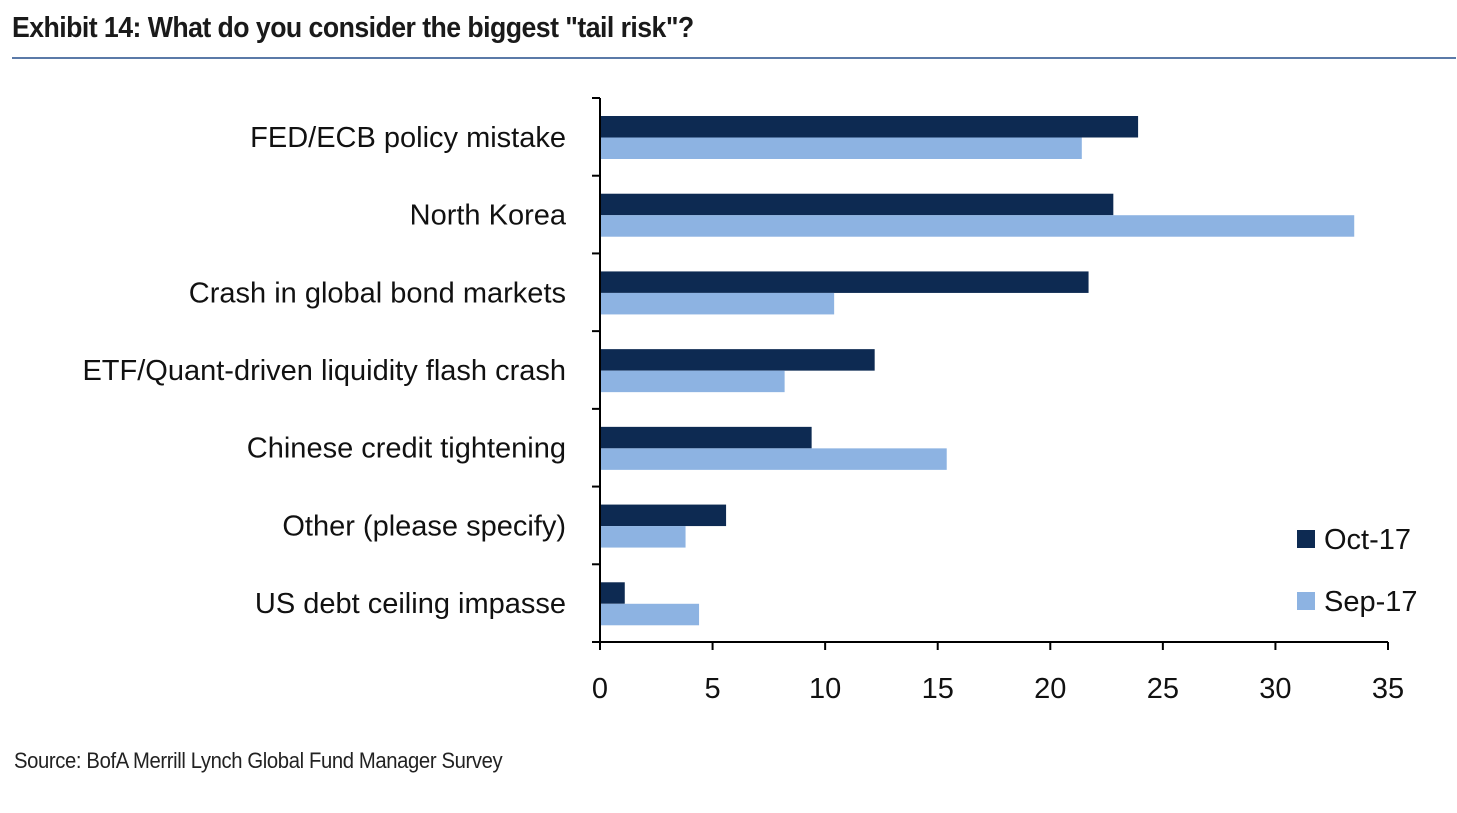 The width and height of the screenshot is (1457, 813). I want to click on x-tick-label: 5, so click(713, 689).